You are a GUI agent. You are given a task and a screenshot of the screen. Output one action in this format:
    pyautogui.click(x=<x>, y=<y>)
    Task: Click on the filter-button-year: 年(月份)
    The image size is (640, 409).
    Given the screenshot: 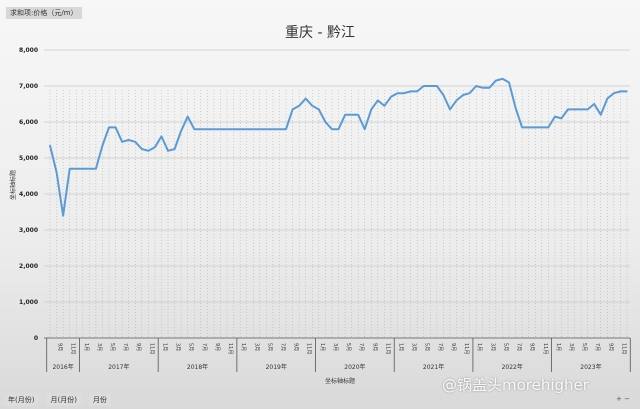 What is the action you would take?
    pyautogui.click(x=21, y=400)
    